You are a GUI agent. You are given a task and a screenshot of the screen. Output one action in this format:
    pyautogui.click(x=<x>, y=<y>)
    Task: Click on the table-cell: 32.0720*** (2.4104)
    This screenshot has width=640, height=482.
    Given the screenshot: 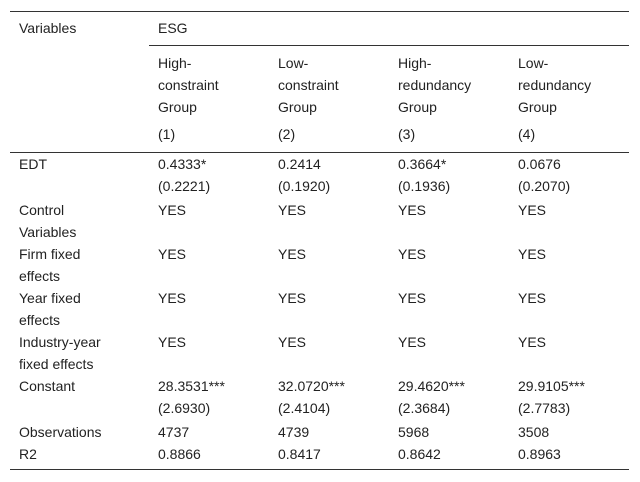 What is the action you would take?
    pyautogui.click(x=311, y=397)
    